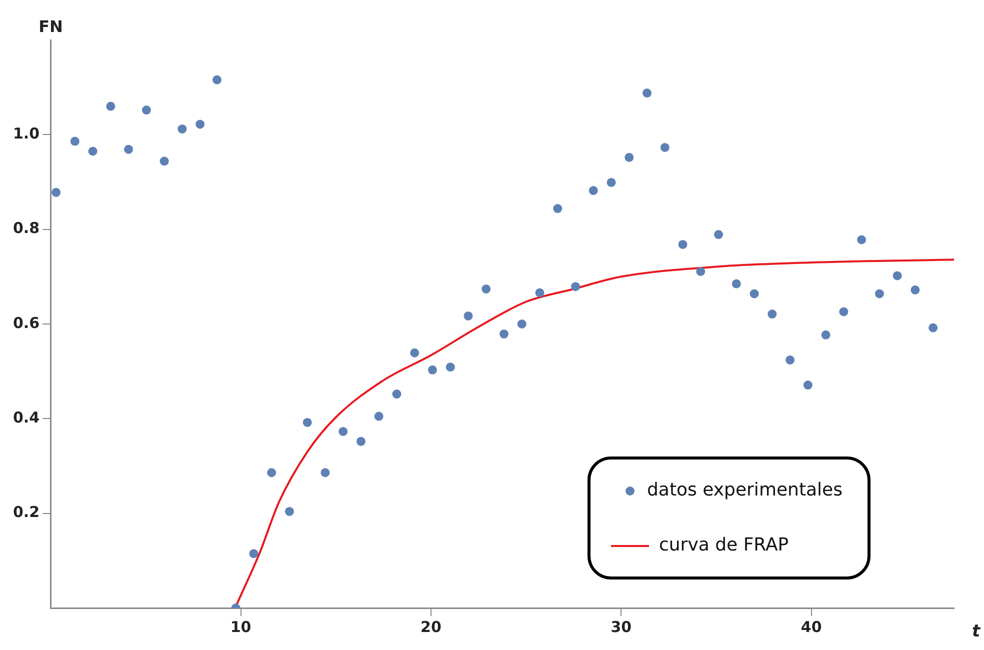 This screenshot has height=650, width=984. What do you see at coordinates (26, 323) in the screenshot?
I see `y-tick-label: 0.6` at bounding box center [26, 323].